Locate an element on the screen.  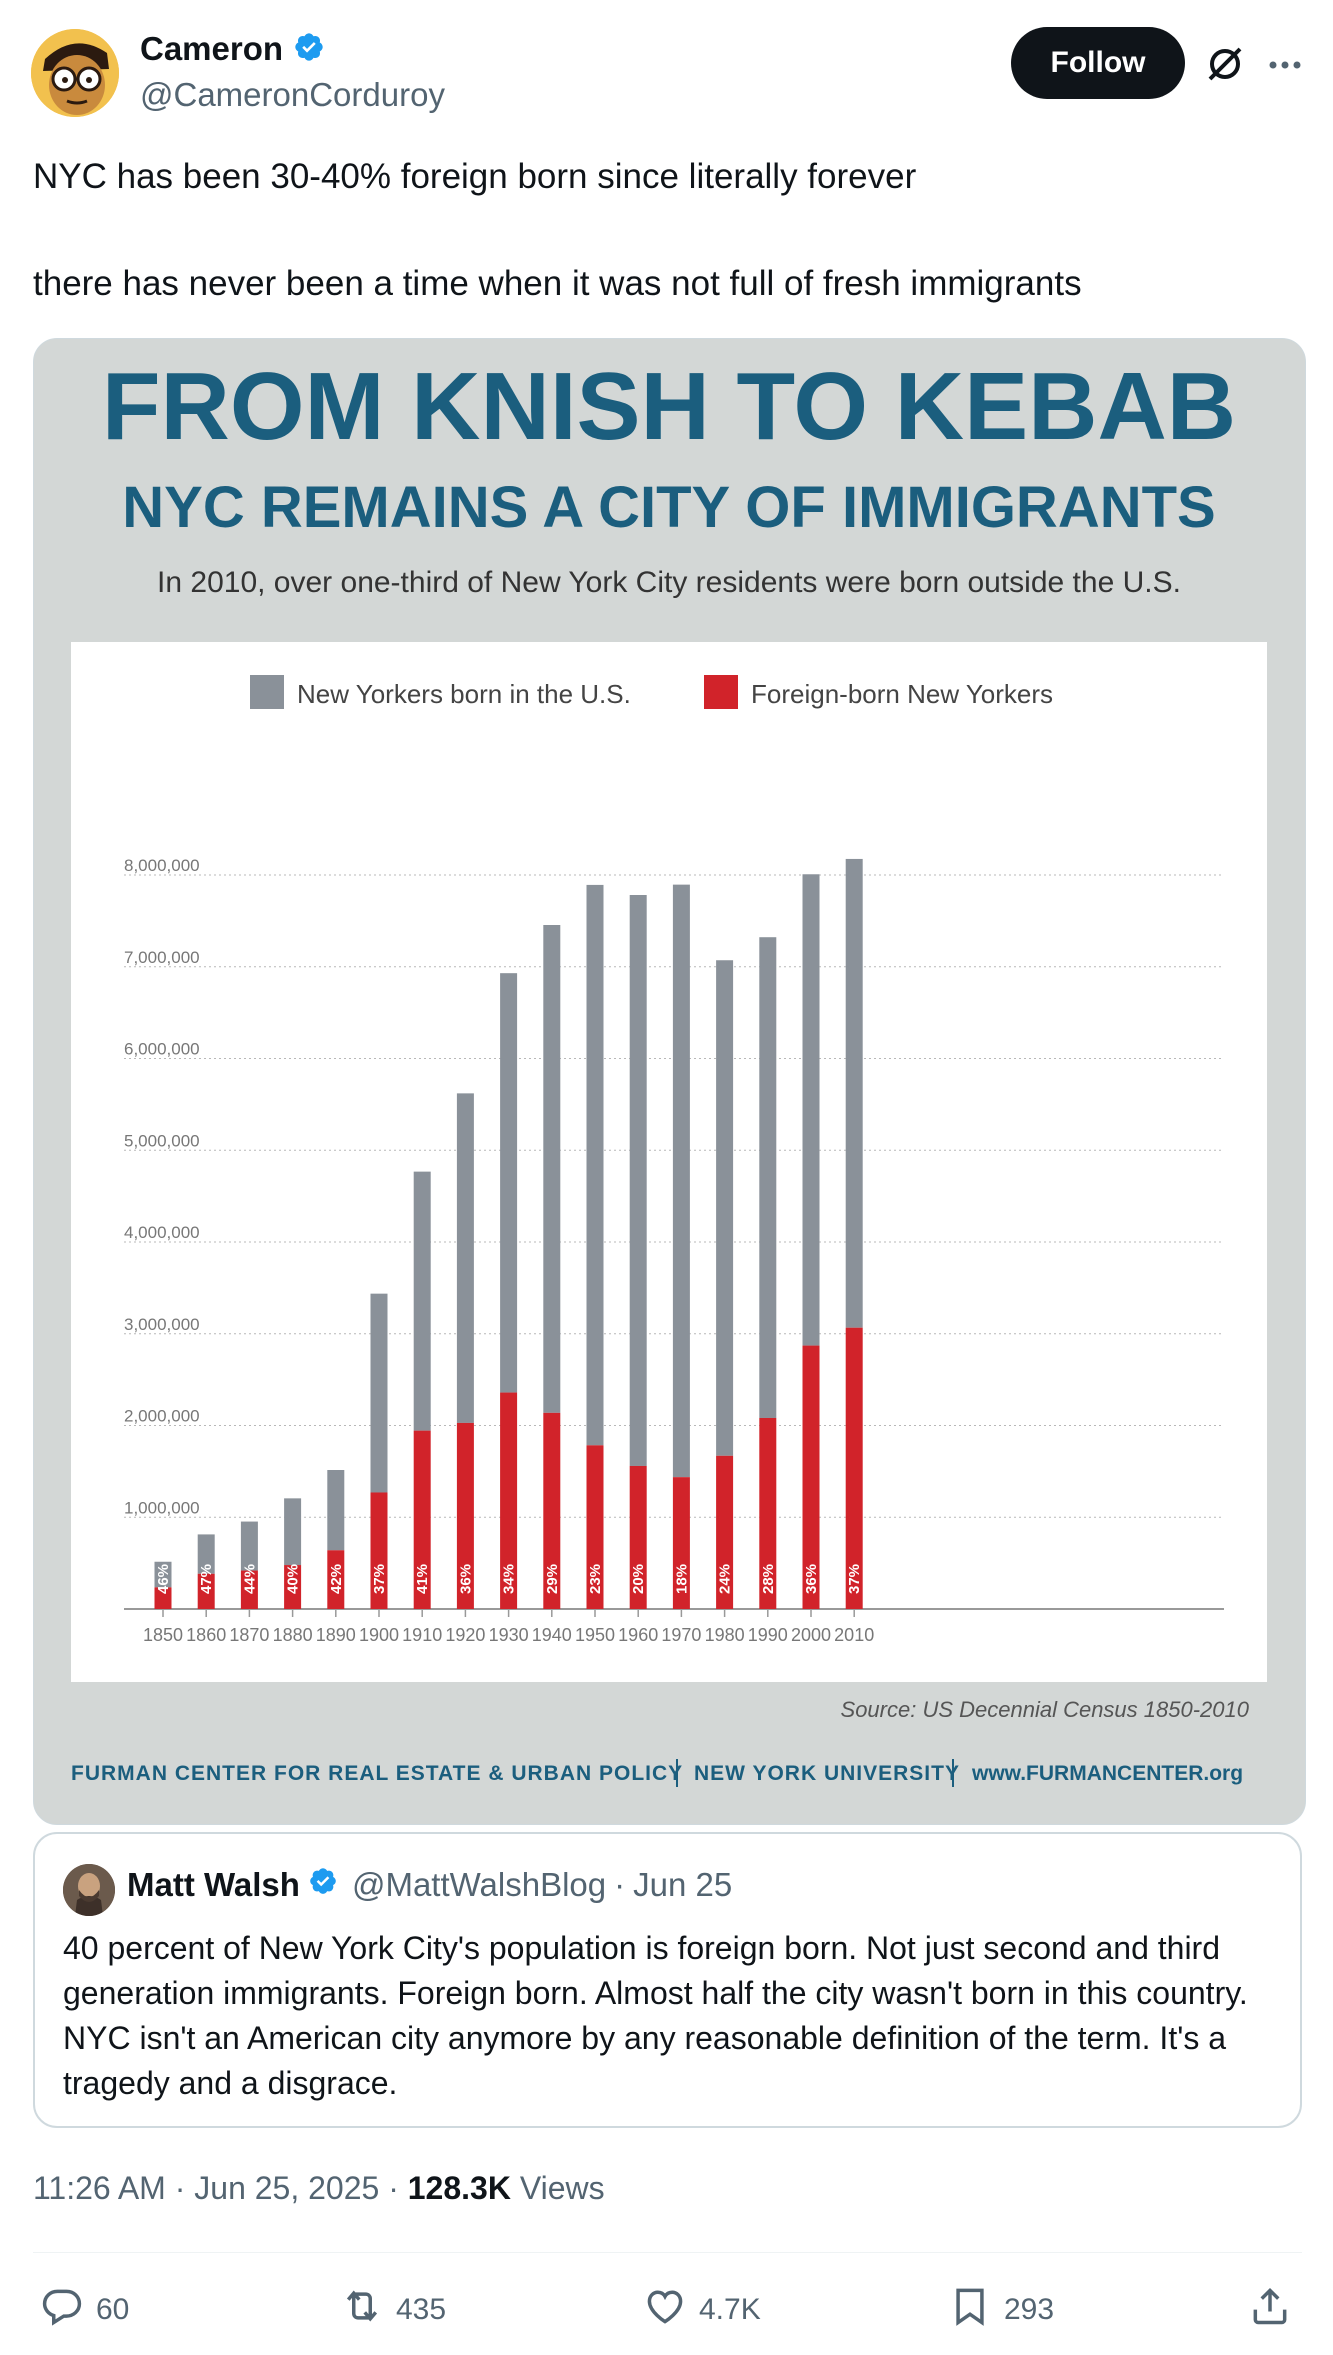
x-tick-label-1960: 1960 is located at coordinates (638, 1635).